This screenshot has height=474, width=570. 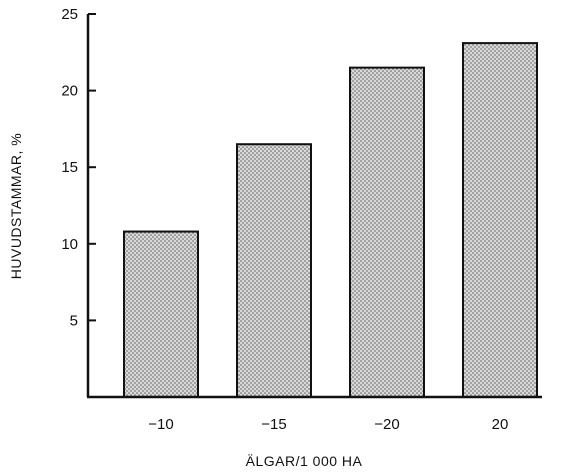 What do you see at coordinates (386, 424) in the screenshot?
I see `x-tick-label: −20` at bounding box center [386, 424].